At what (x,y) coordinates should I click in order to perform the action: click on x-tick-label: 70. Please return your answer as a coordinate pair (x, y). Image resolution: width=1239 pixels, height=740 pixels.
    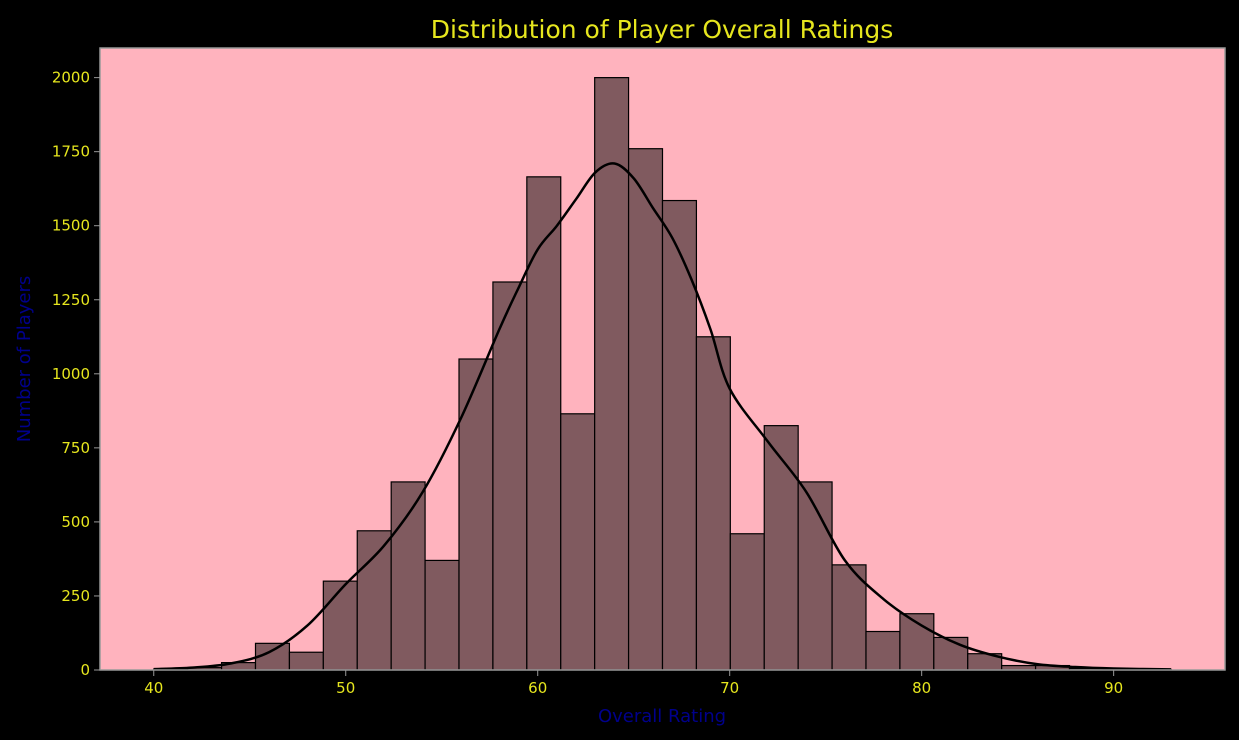
    Looking at the image, I should click on (729, 688).